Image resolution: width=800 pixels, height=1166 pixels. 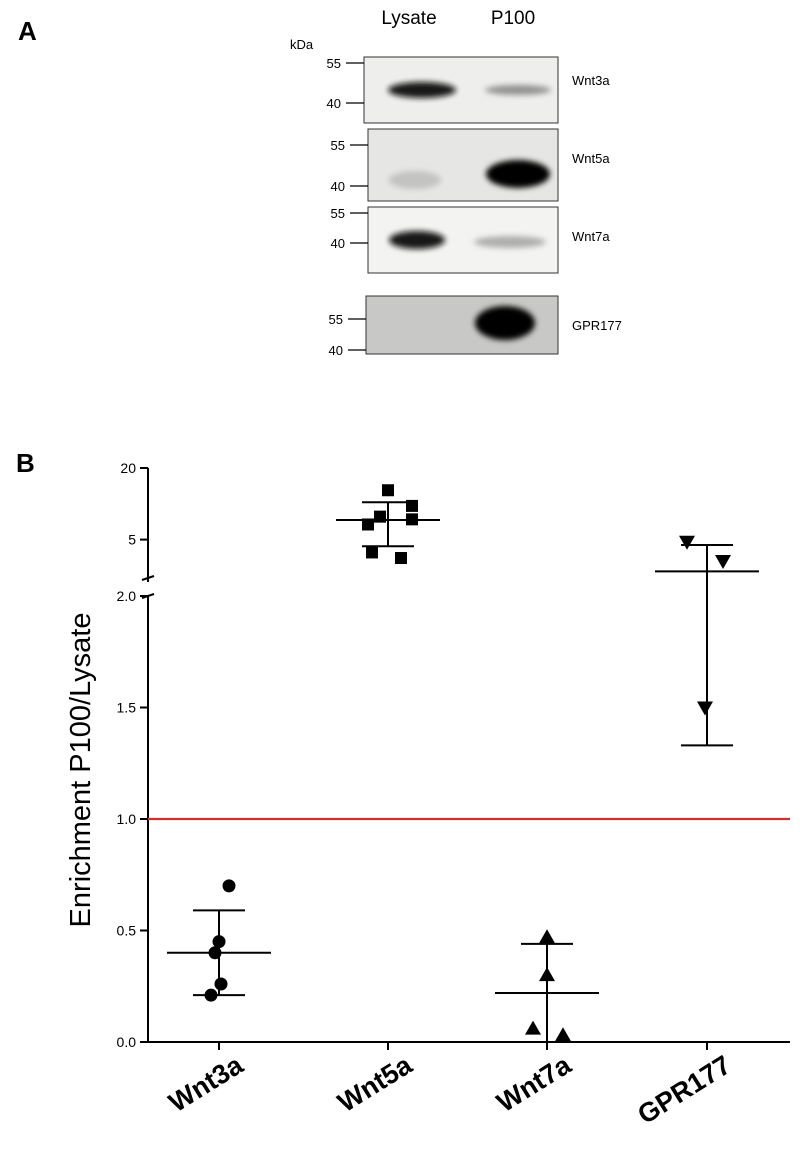 What do you see at coordinates (132, 540) in the screenshot?
I see `y-tick-label: 5` at bounding box center [132, 540].